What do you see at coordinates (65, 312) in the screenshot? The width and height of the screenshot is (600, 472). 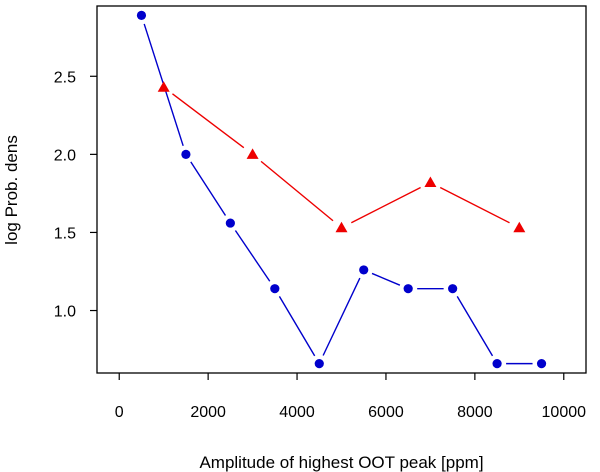 I see `y-tick-label: 1.0` at bounding box center [65, 312].